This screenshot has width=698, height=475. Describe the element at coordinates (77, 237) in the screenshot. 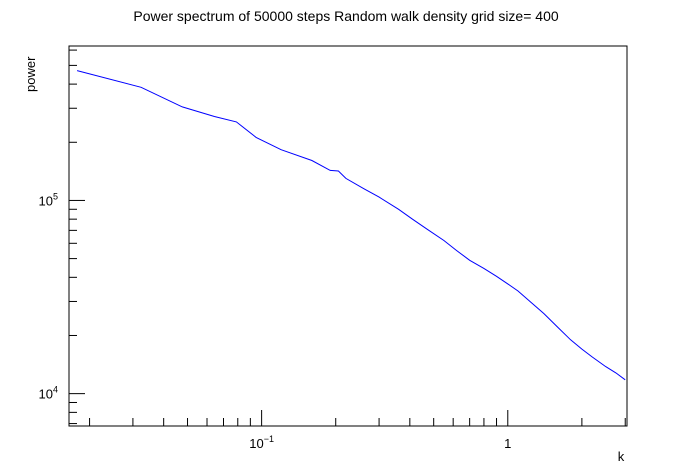

I see `y-axis-ticks` at that location.